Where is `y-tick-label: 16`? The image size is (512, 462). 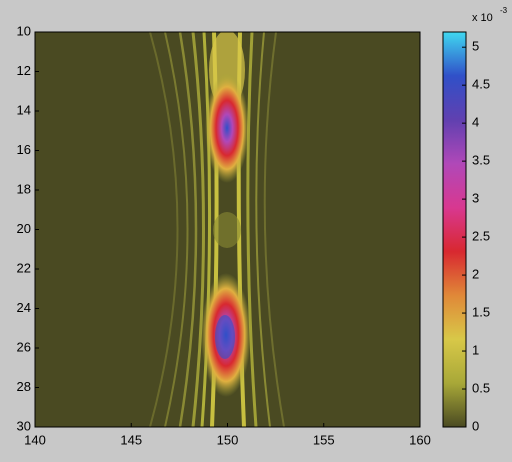
y-tick-label: 16 is located at coordinates (24, 149).